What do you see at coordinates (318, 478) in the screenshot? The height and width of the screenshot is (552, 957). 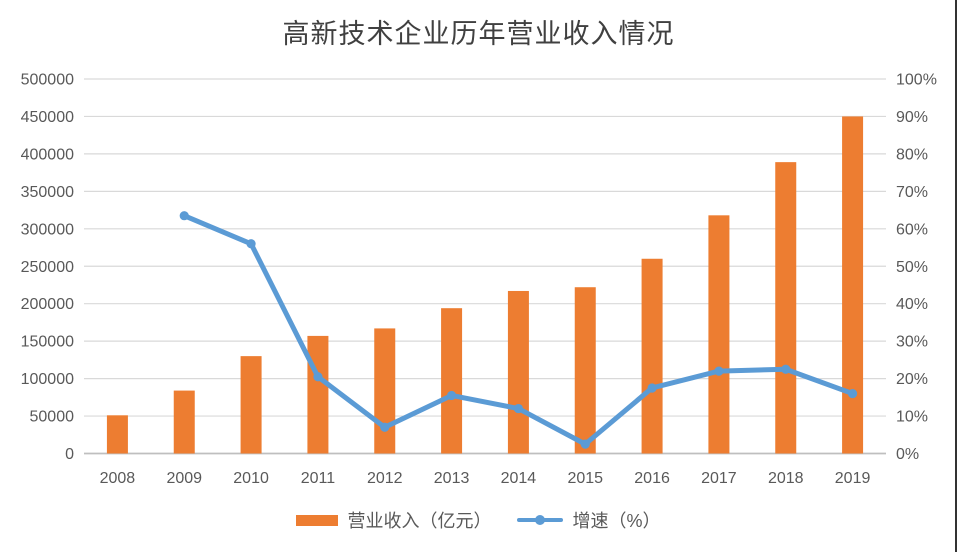 I see `x-tick-label-2011: 2011` at bounding box center [318, 478].